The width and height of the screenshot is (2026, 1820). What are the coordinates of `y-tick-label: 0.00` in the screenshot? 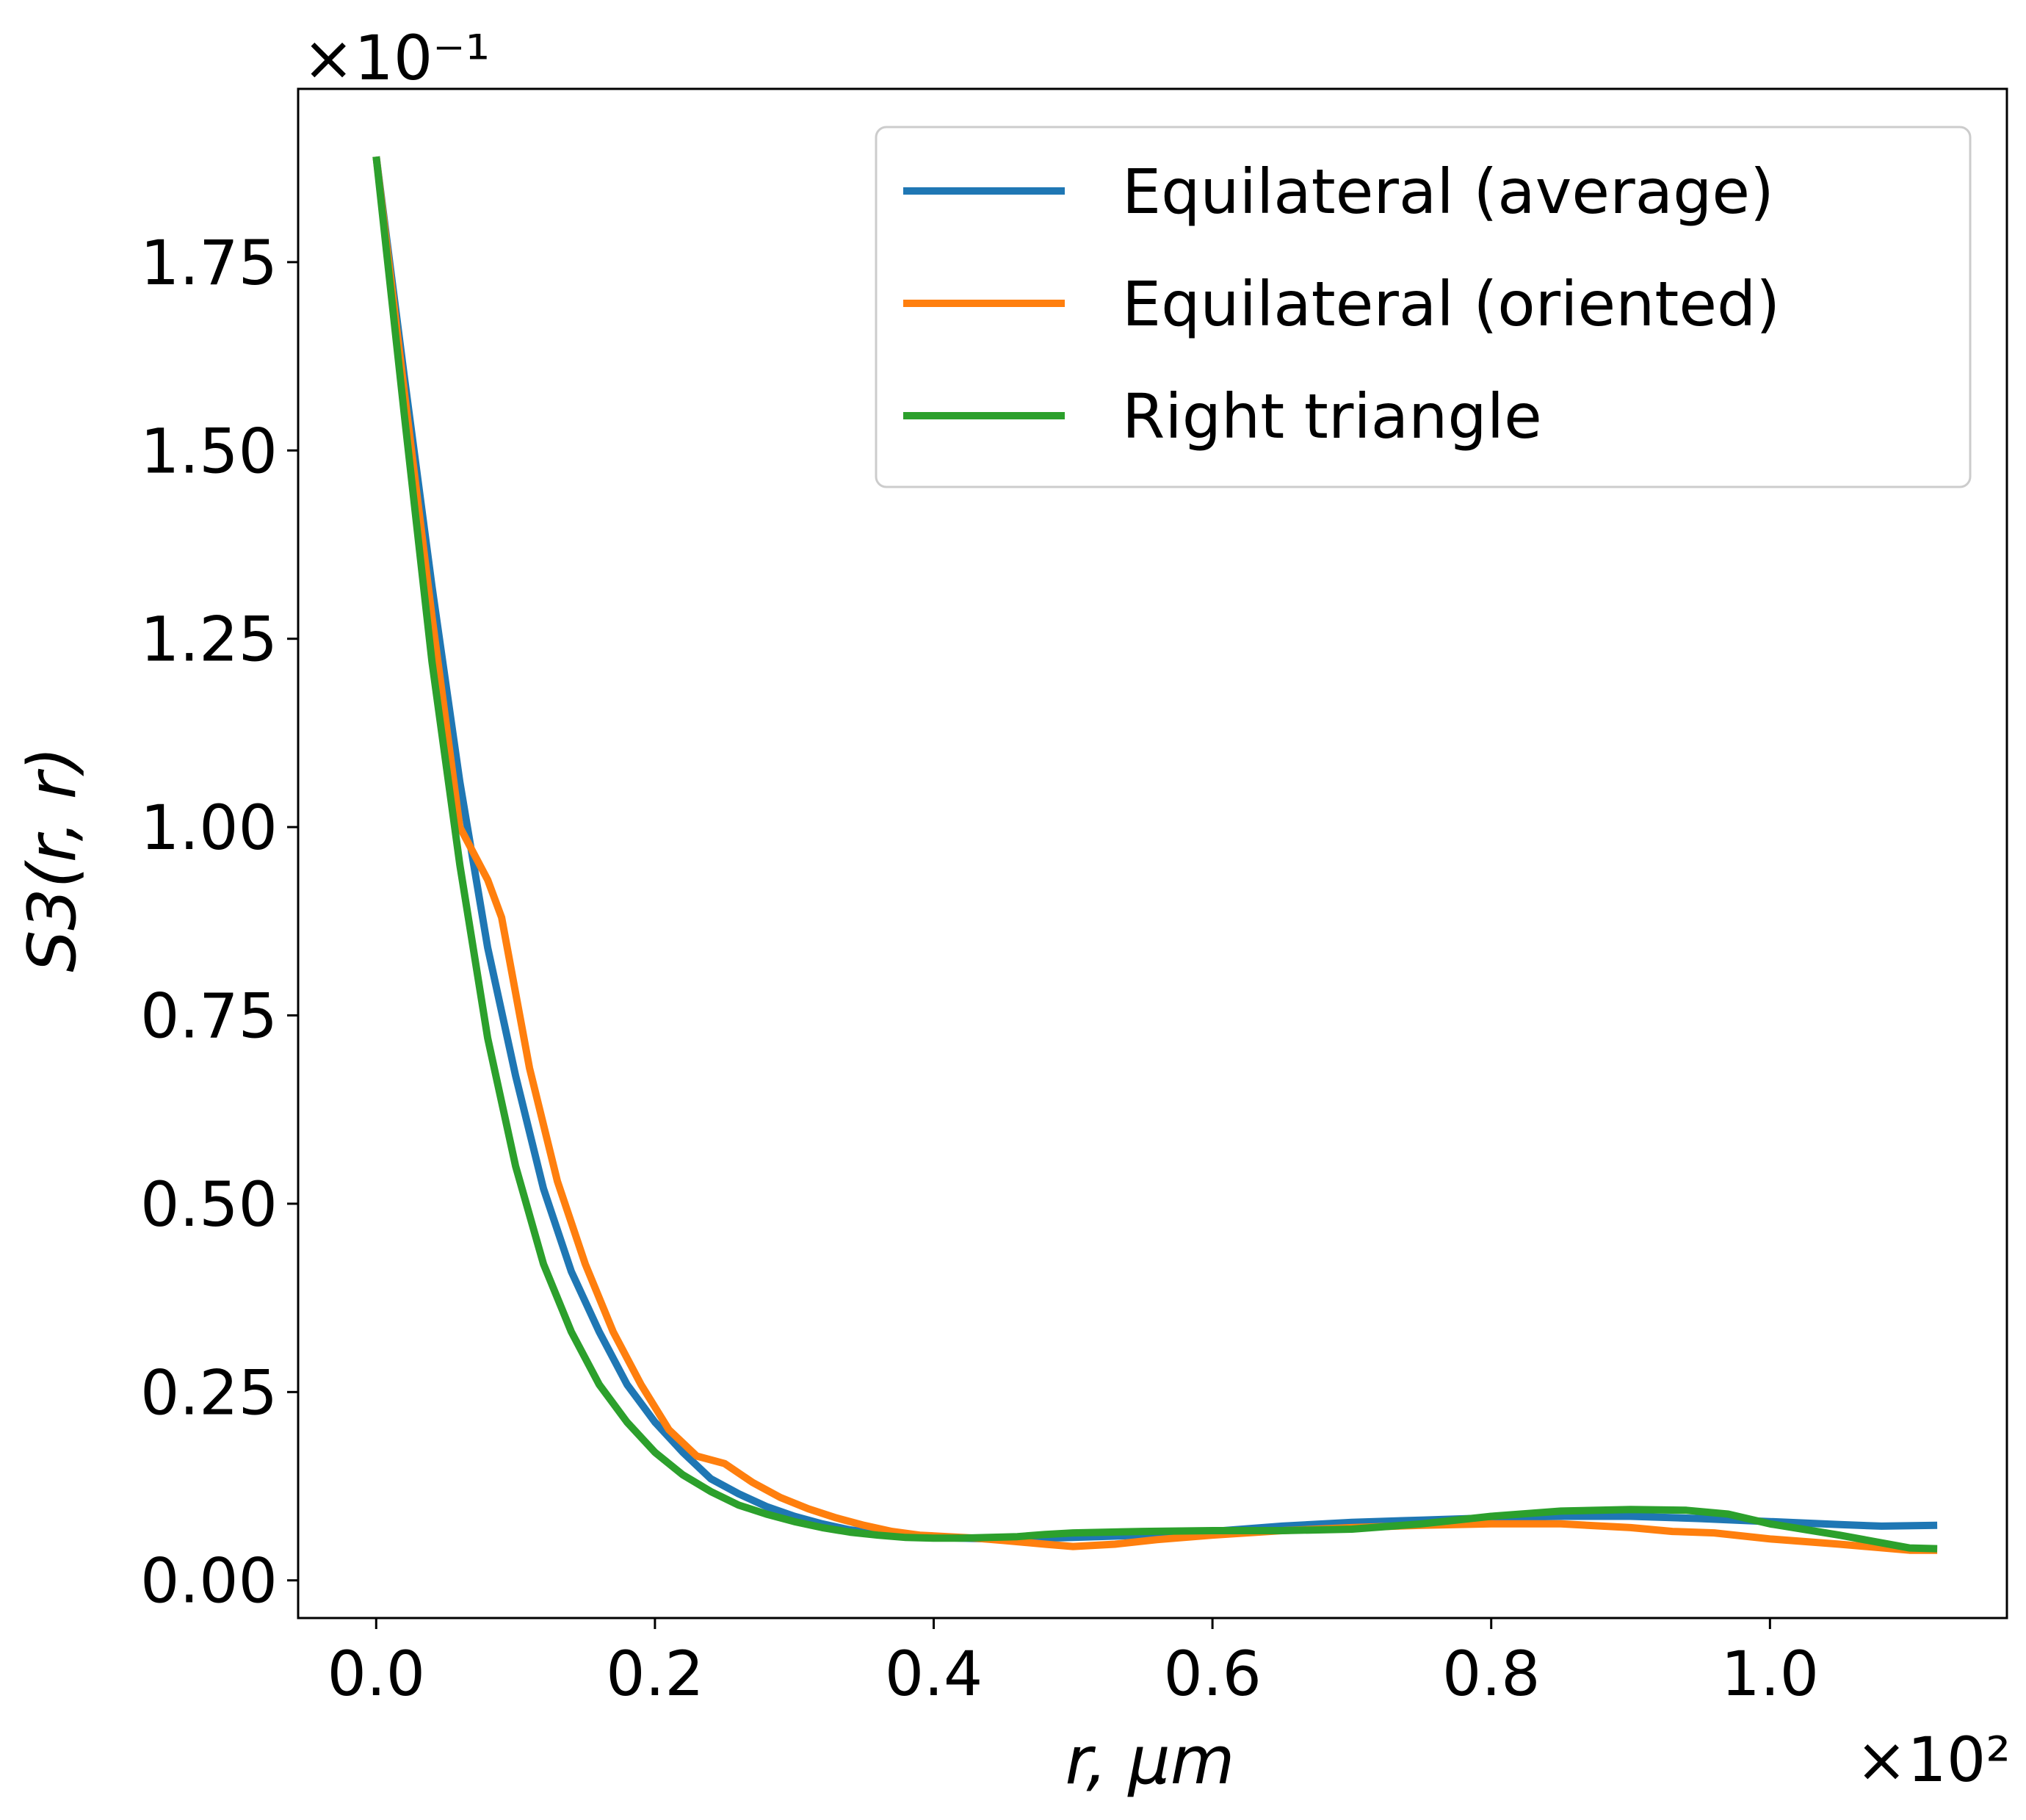 It's located at (209, 1581).